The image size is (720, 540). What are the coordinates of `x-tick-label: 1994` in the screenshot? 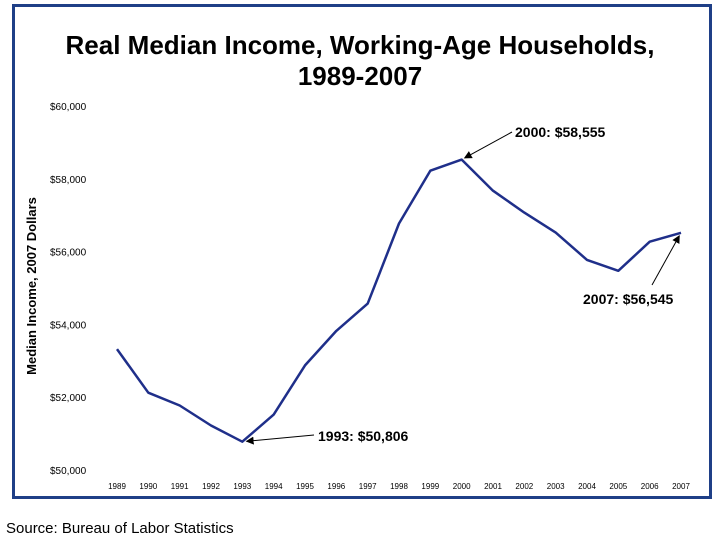 It's located at (274, 486).